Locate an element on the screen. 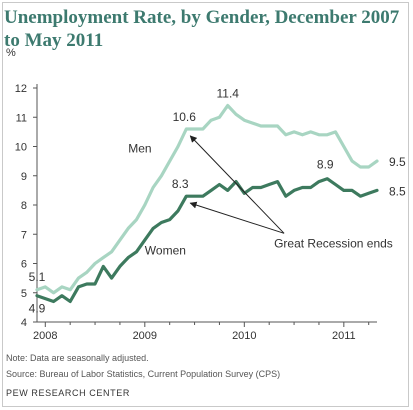 The image size is (413, 410). x-tick-label: 2010 is located at coordinates (244, 336).